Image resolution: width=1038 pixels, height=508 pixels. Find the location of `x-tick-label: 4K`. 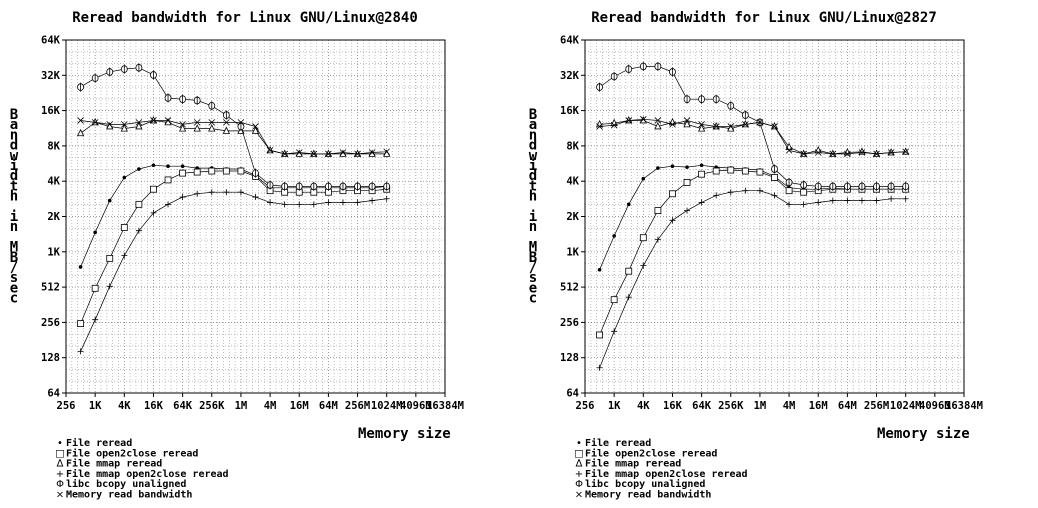

x-tick-label: 4K is located at coordinates (124, 406).